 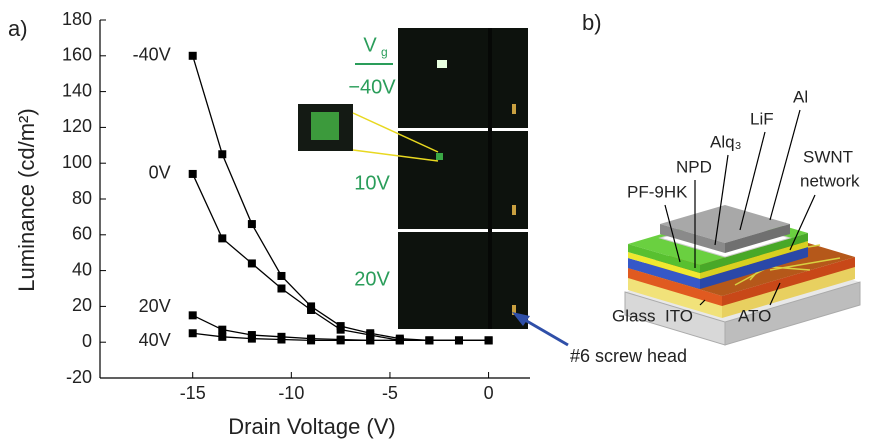 I want to click on panel-label: a), so click(x=18, y=28).